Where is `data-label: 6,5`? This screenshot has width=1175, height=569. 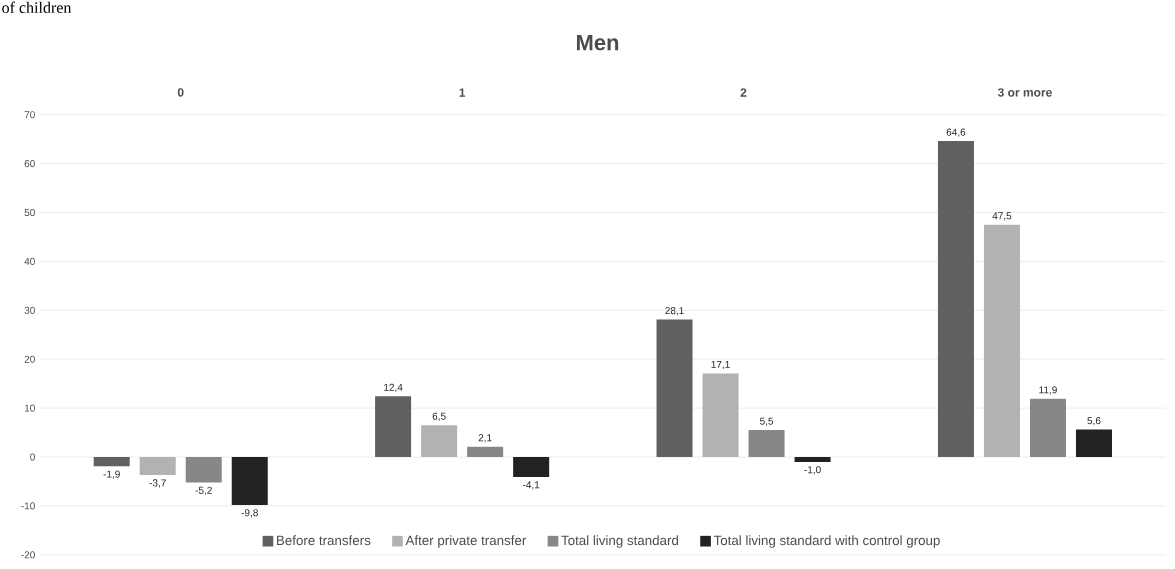 data-label: 6,5 is located at coordinates (439, 416).